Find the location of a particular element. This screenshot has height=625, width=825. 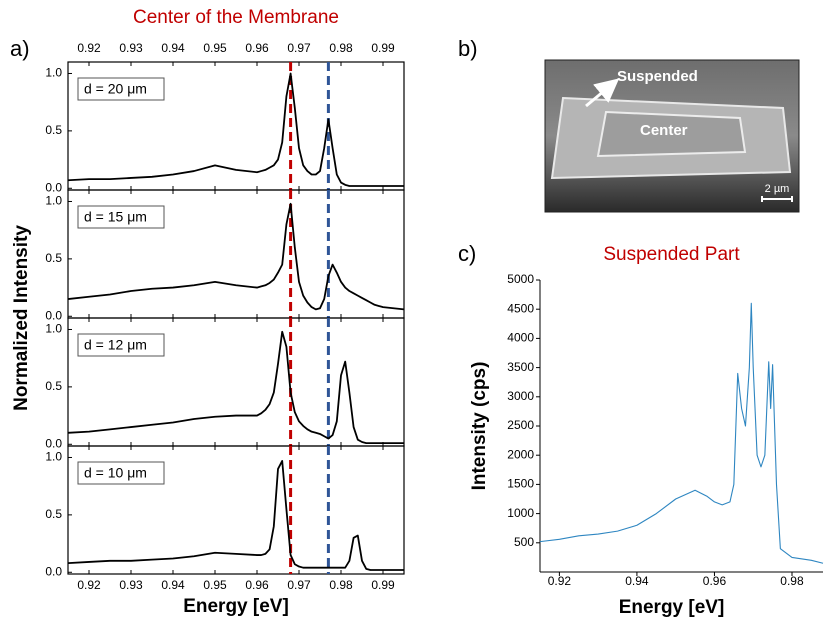

panel-label: b) is located at coordinates (468, 48).